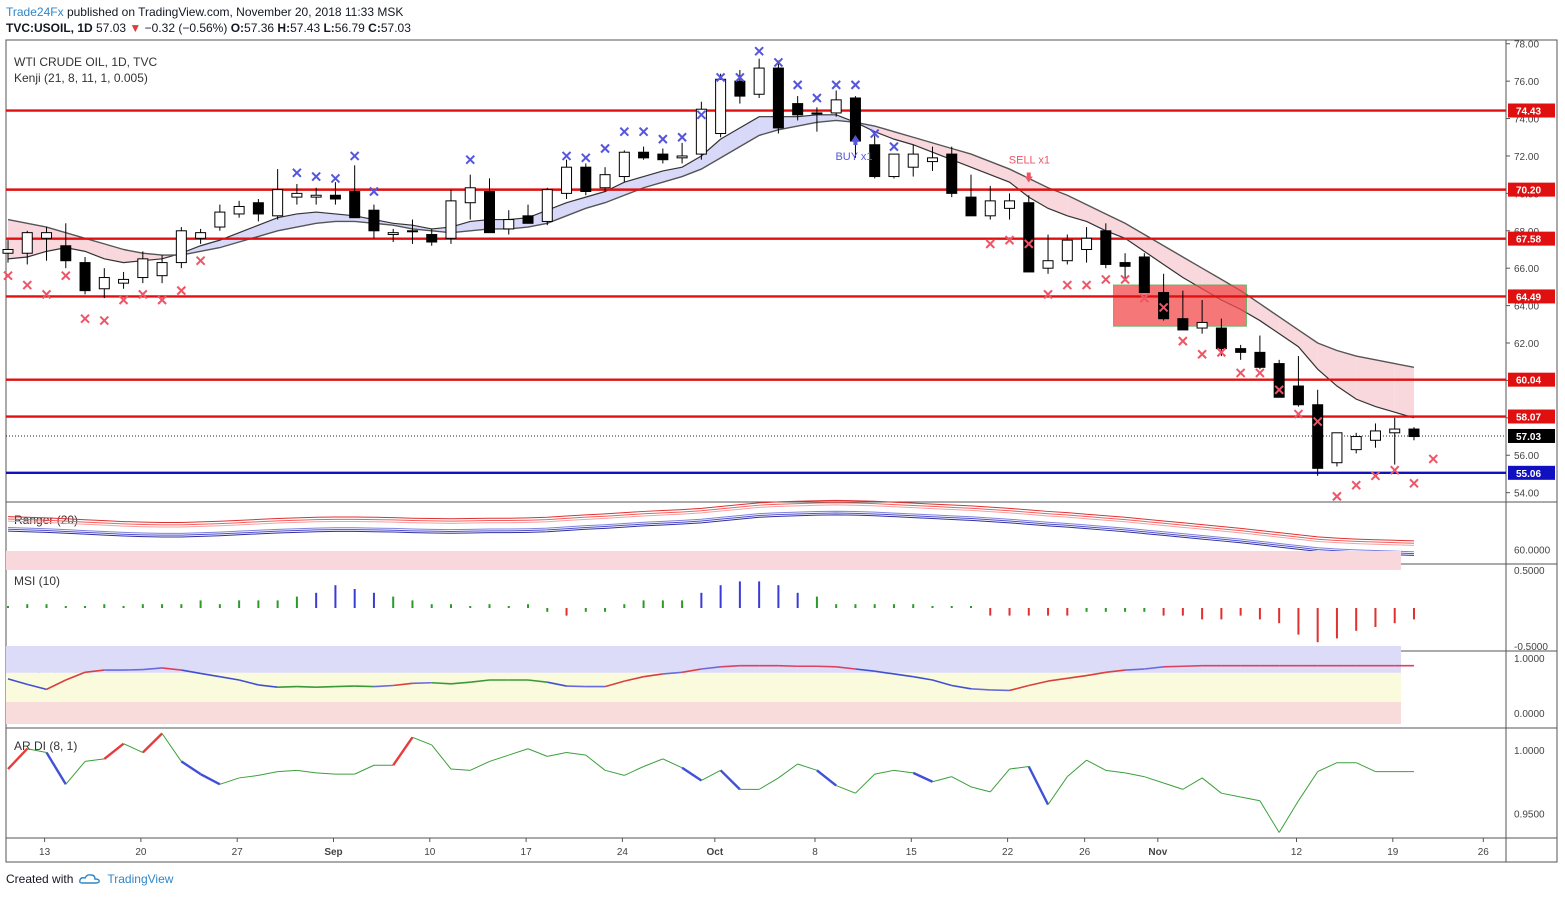 This screenshot has width=1565, height=899. I want to click on tradingview-link: TradingView, so click(140, 879).